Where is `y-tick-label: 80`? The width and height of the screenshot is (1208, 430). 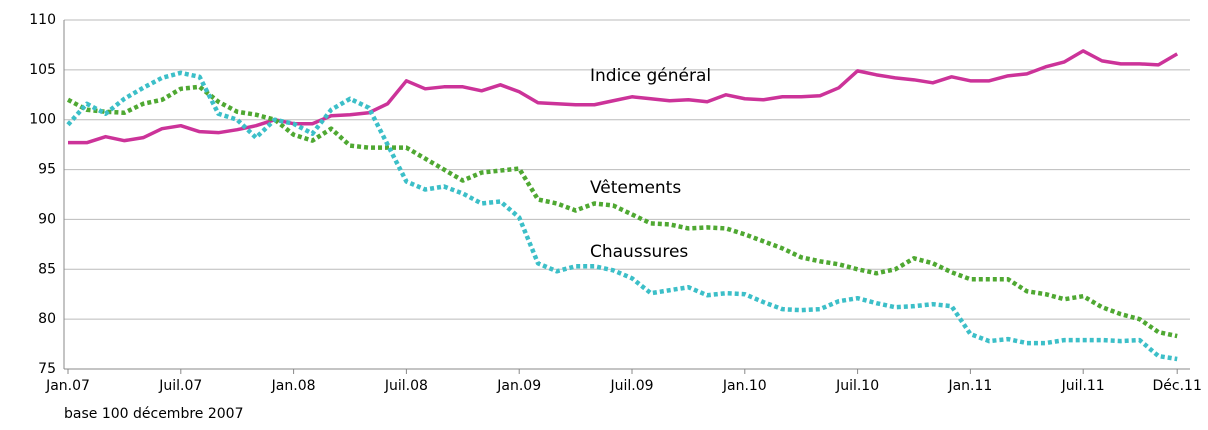
y-tick-label: 80 is located at coordinates (47, 319).